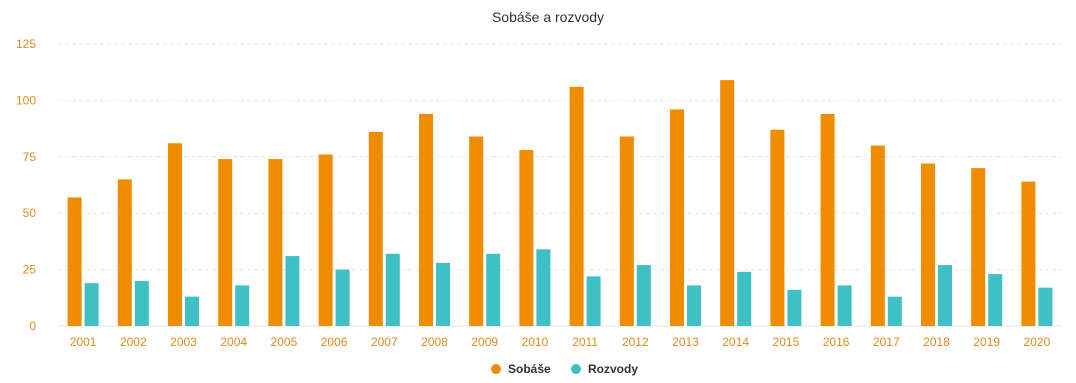 This screenshot has width=1076, height=383. Describe the element at coordinates (635, 342) in the screenshot. I see `x-tick-label: 2012` at that location.